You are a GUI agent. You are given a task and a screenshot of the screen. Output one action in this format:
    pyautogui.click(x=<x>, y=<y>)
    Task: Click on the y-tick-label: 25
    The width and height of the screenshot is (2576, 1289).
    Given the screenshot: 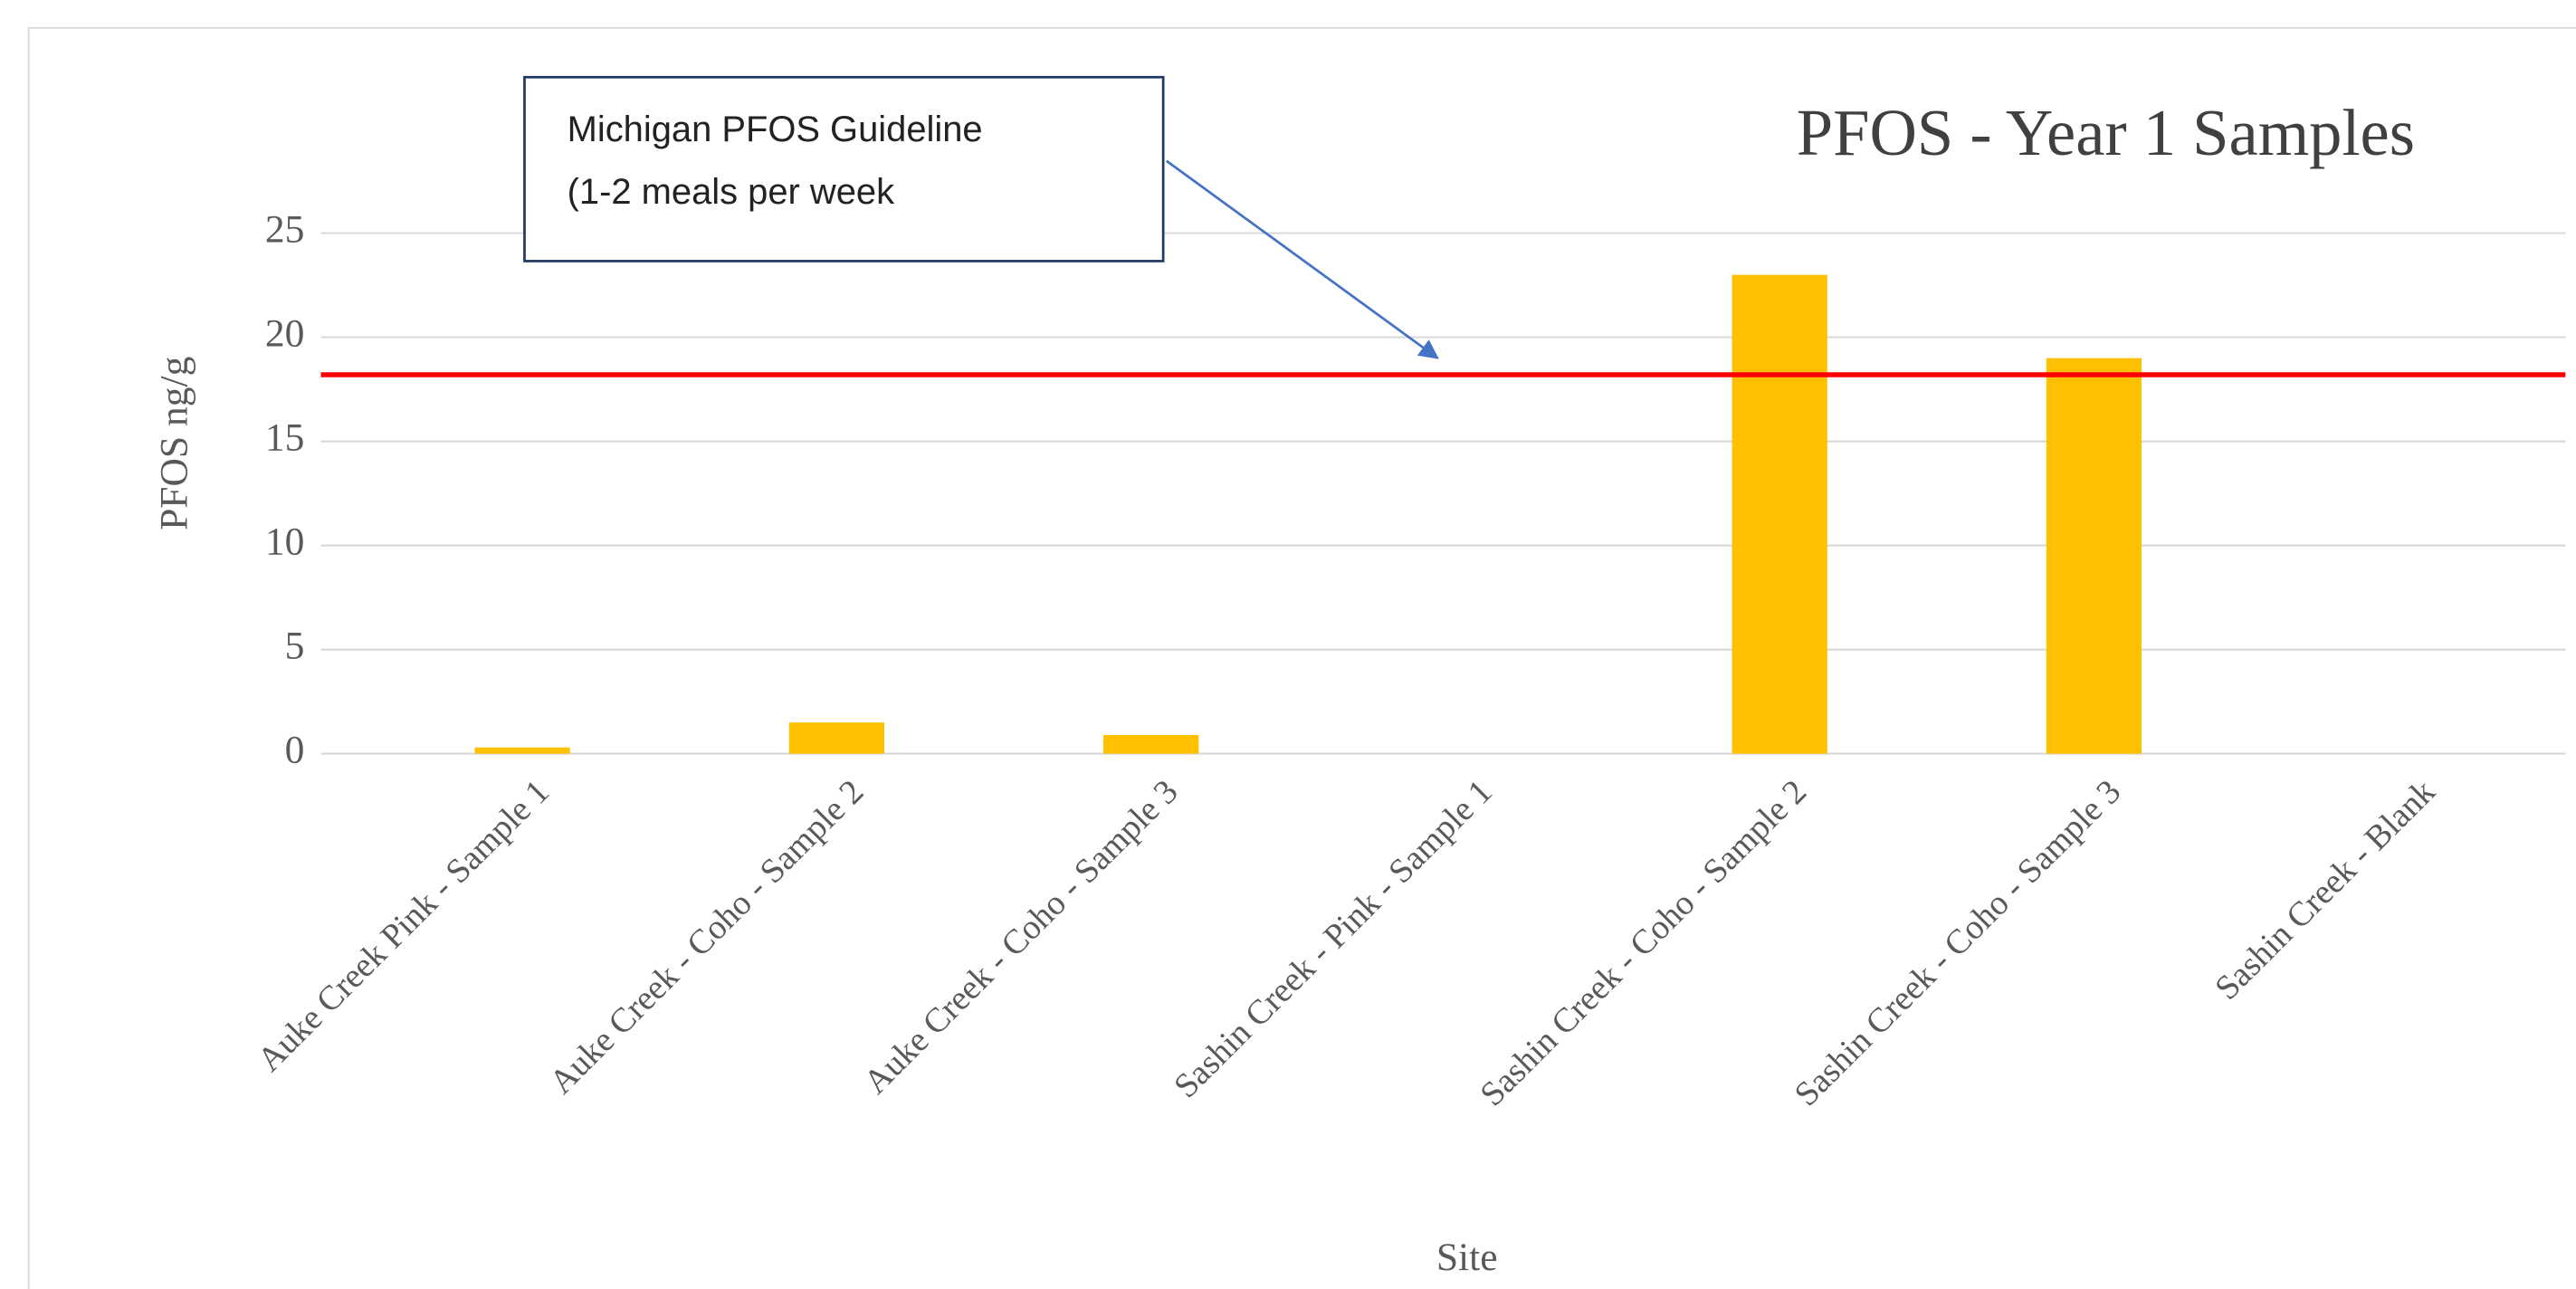 What is the action you would take?
    pyautogui.click(x=285, y=230)
    